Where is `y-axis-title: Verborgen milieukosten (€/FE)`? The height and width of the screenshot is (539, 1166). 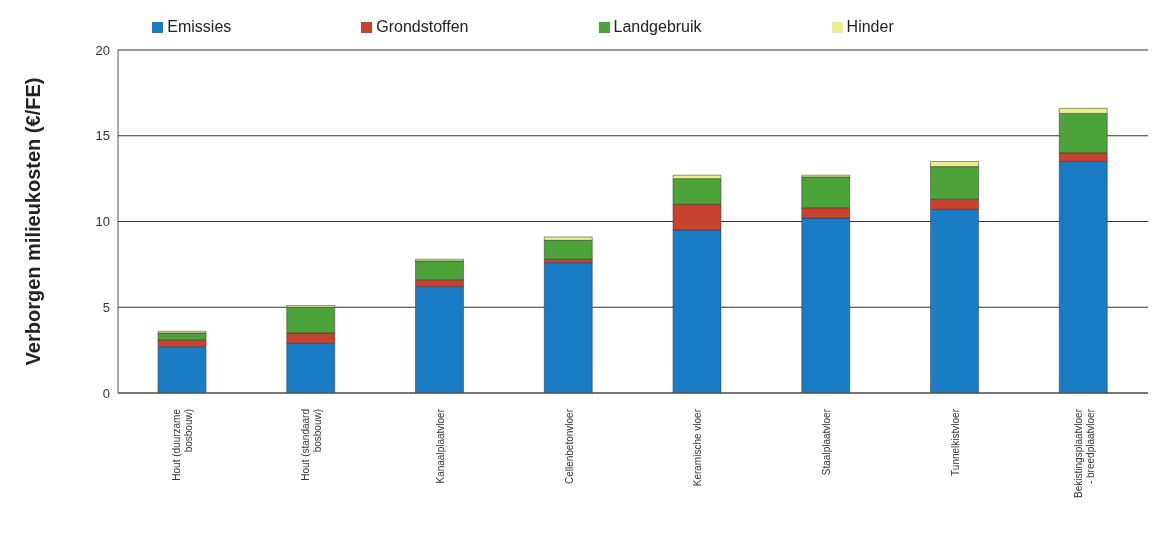 y-axis-title: Verborgen milieukosten (€/FE) is located at coordinates (33, 221).